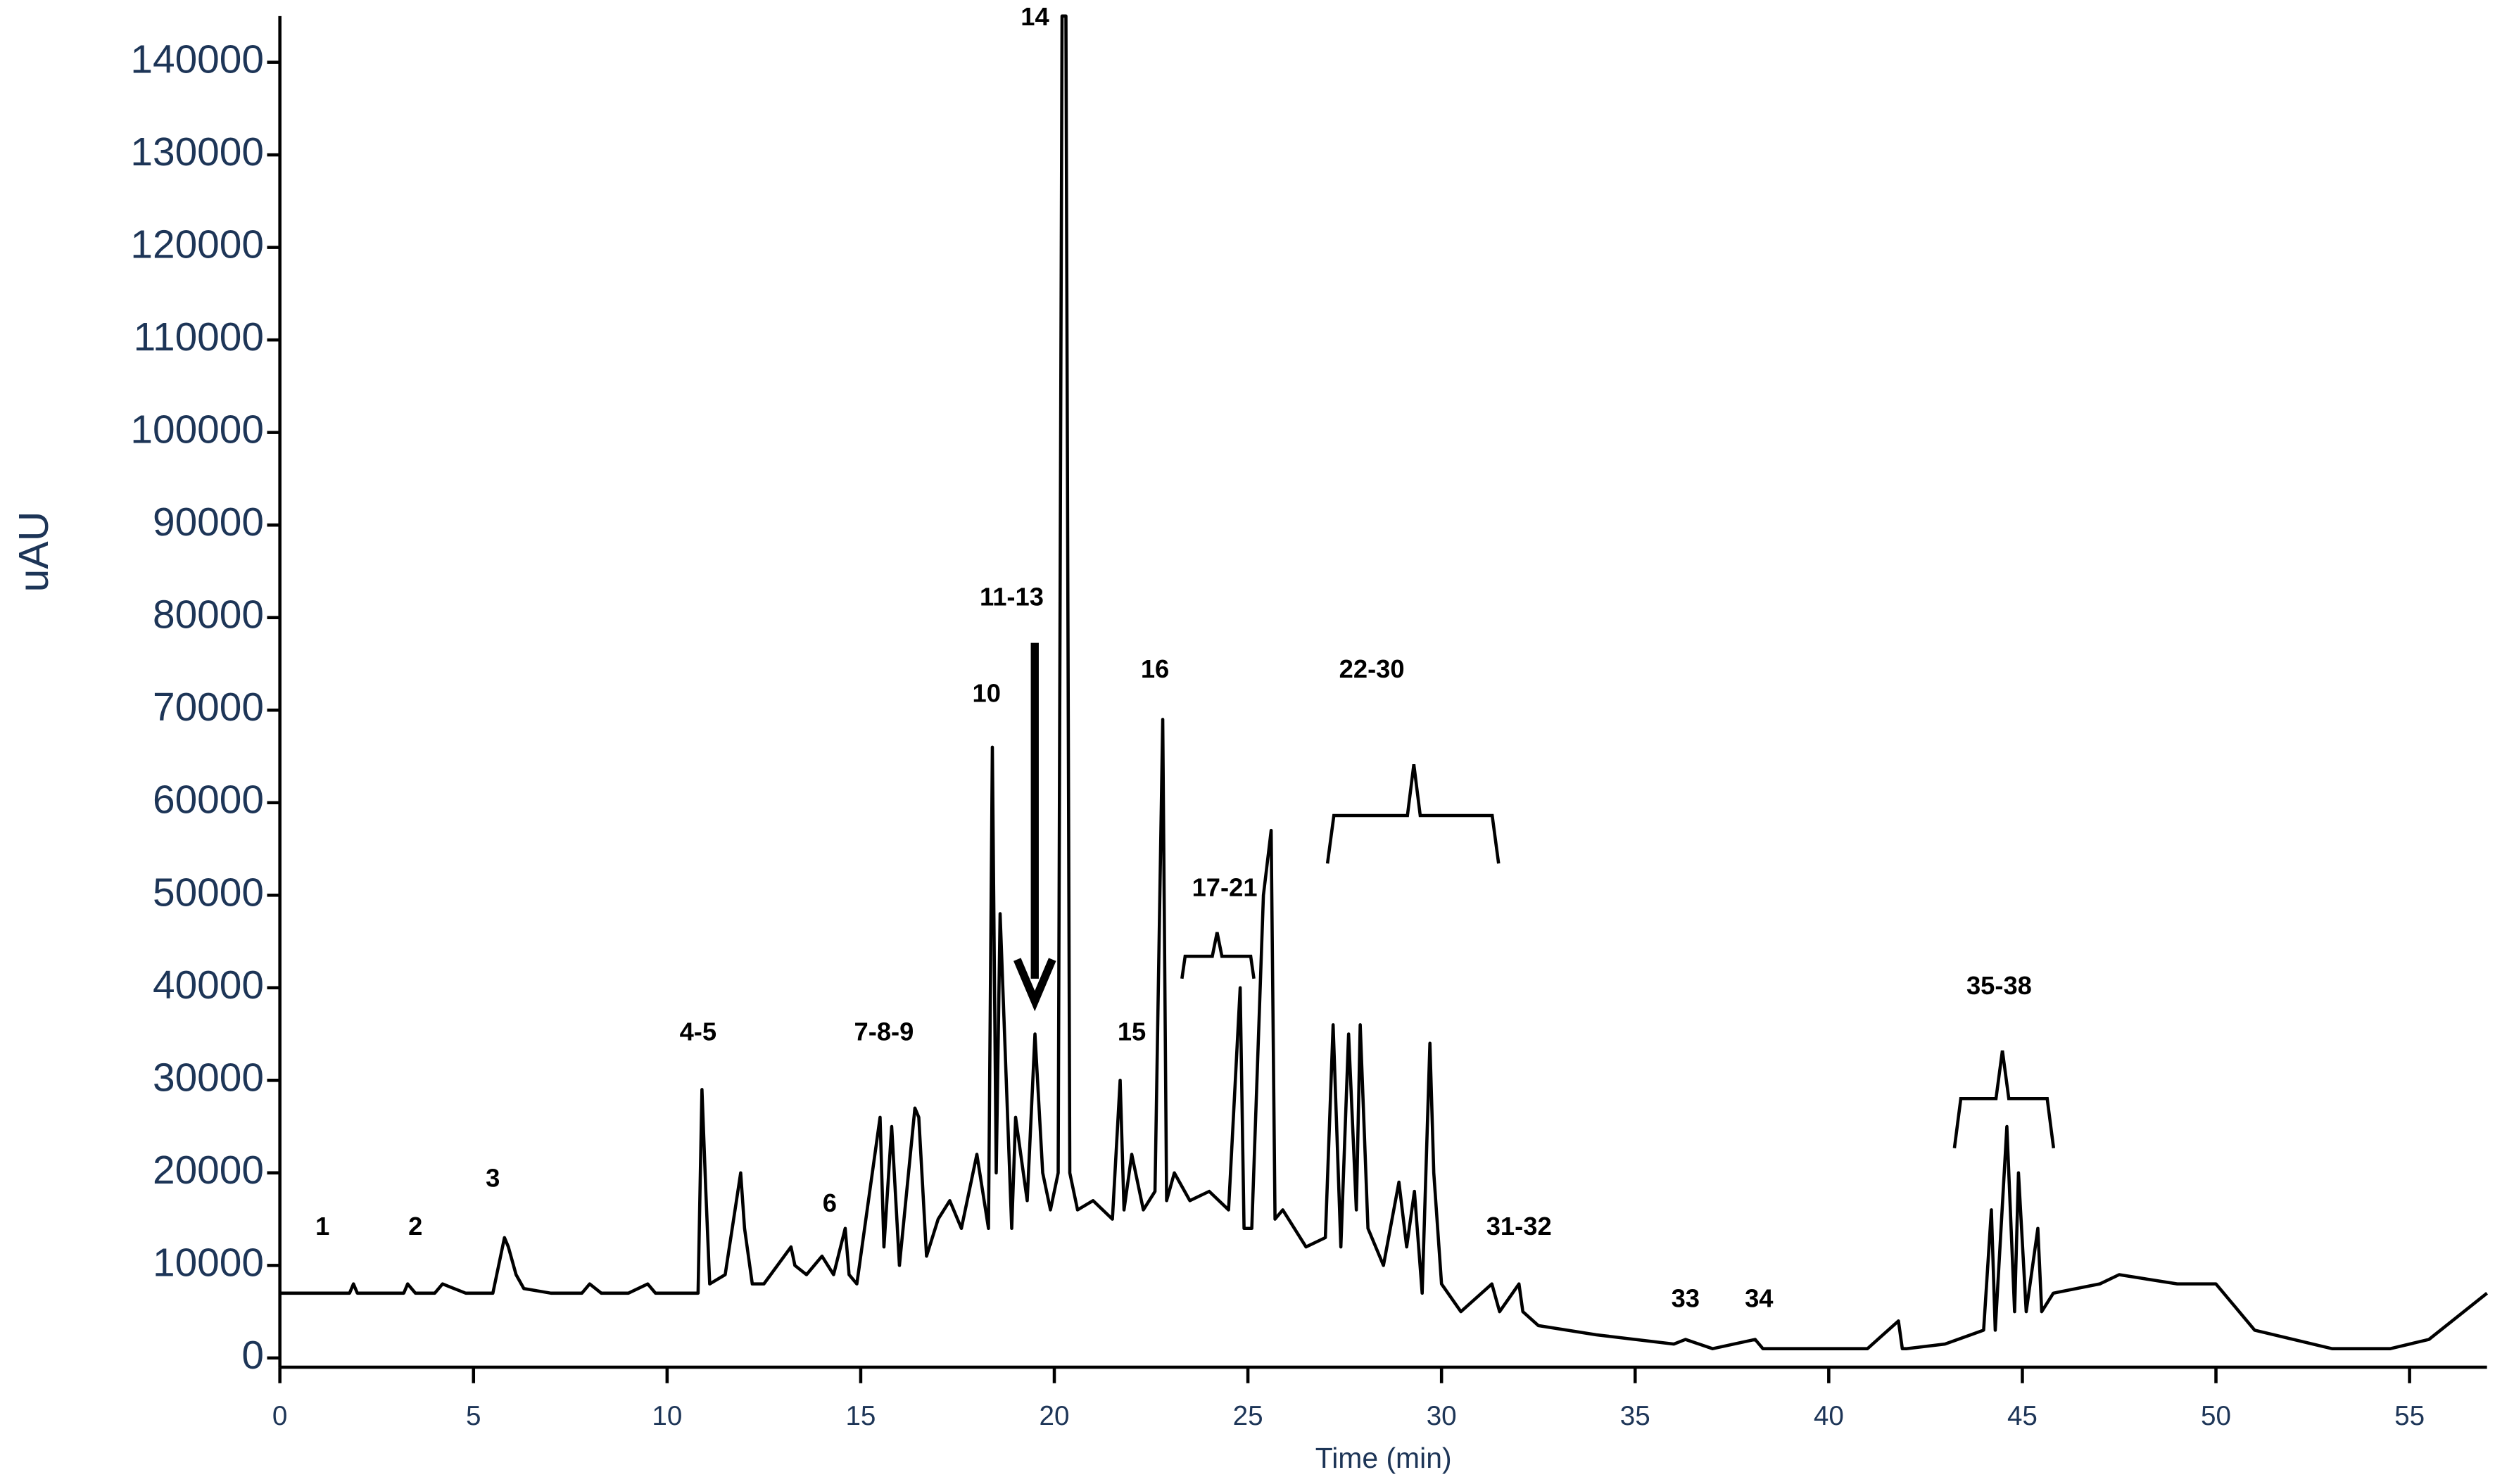  What do you see at coordinates (208, 1170) in the screenshot?
I see `y-tick-label: 20000` at bounding box center [208, 1170].